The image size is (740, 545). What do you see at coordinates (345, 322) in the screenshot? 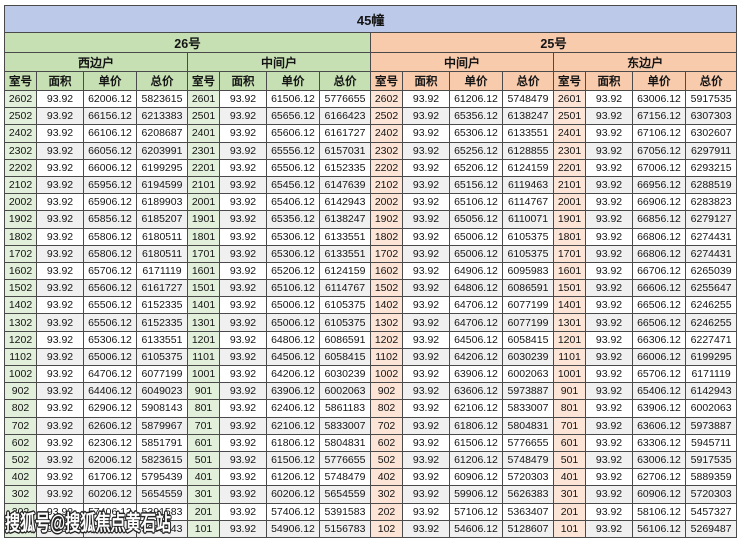
I see `cell-total: 6105375` at bounding box center [345, 322].